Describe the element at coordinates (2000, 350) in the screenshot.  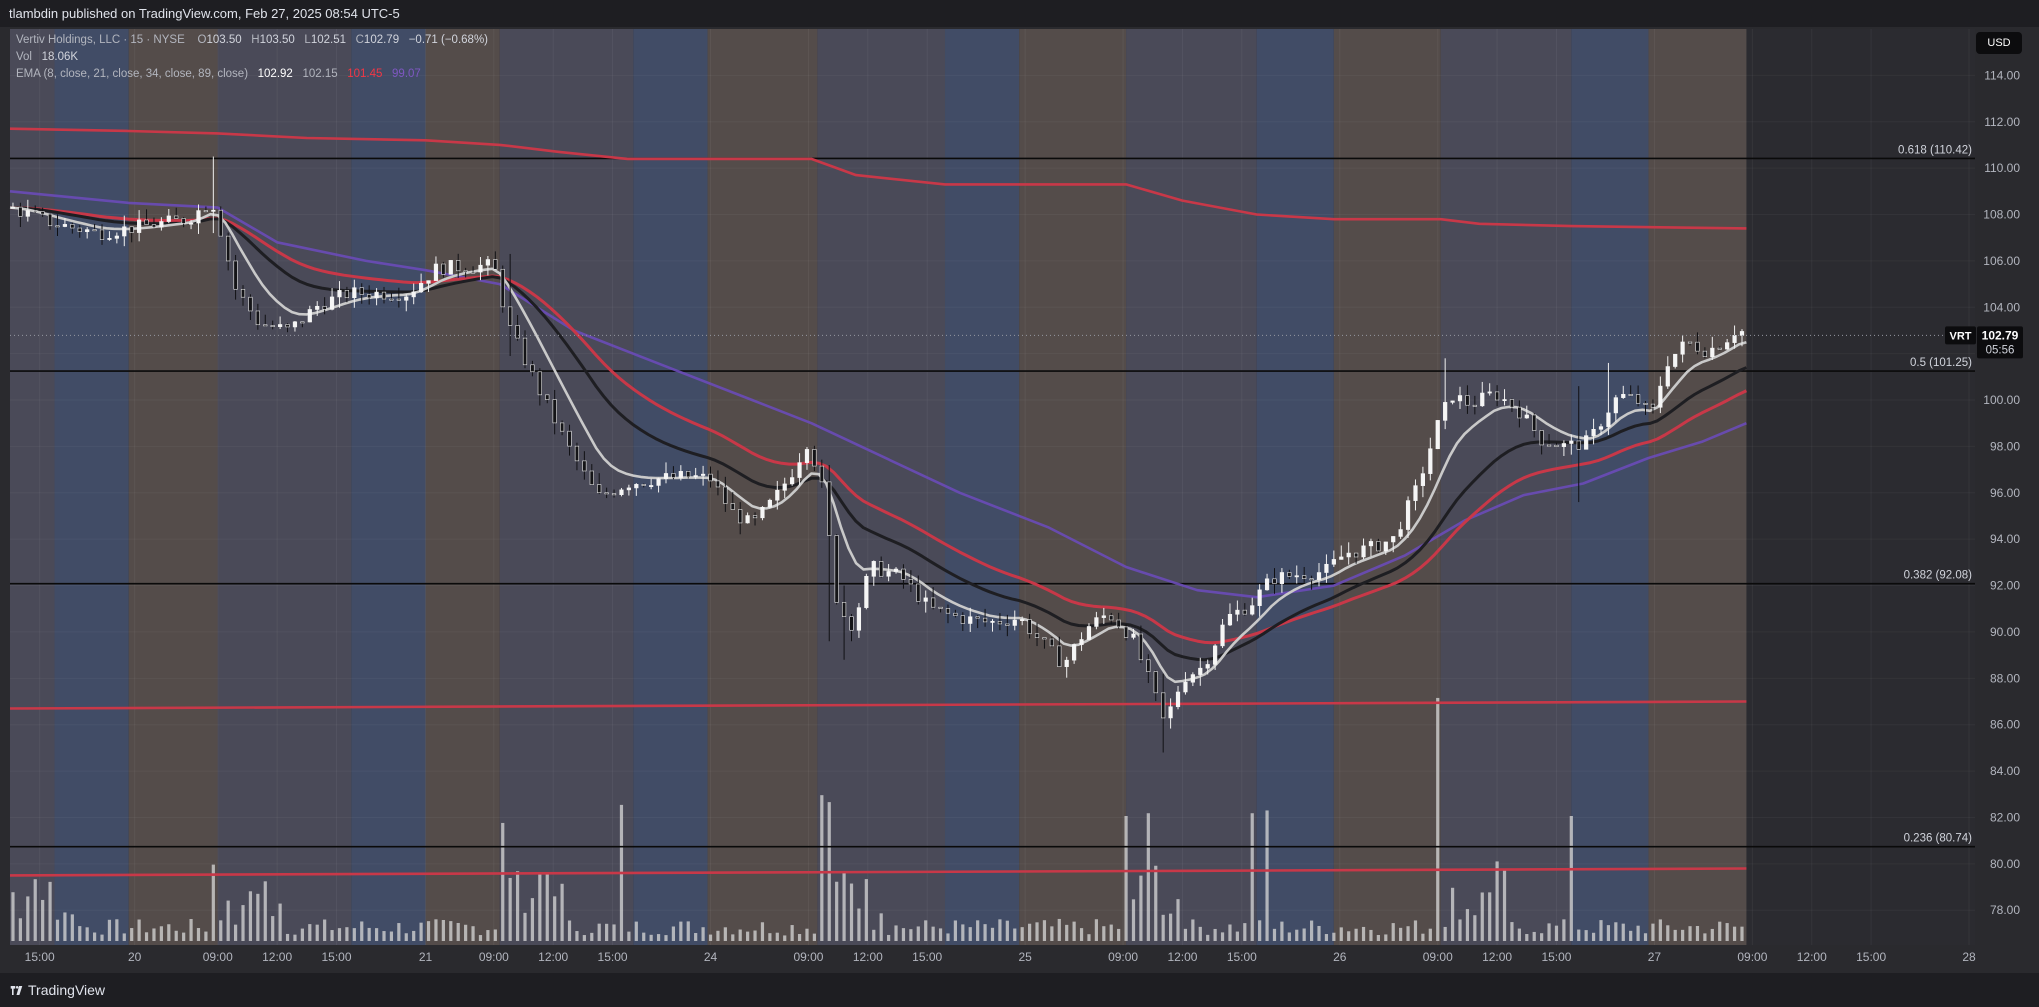
I see `bar-countdown: 05:56` at that location.